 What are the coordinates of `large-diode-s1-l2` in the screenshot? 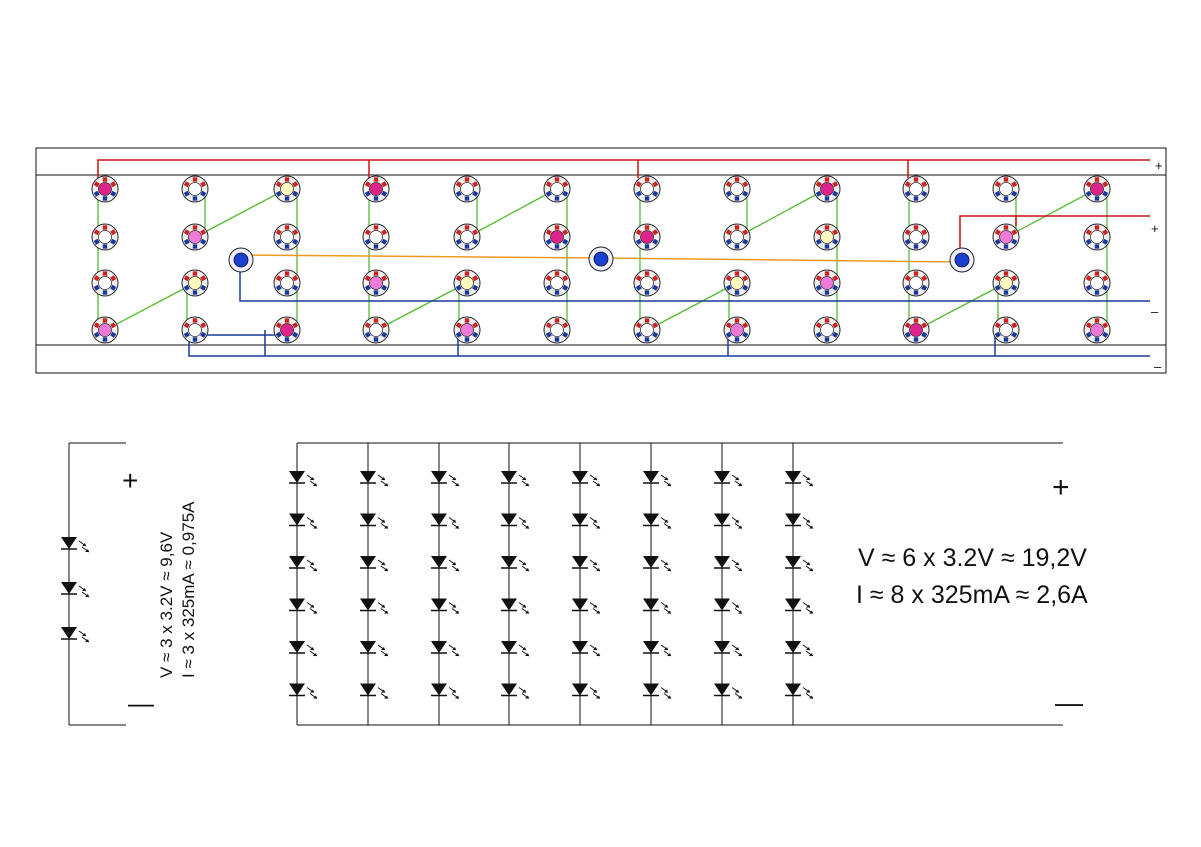 It's located at (303, 521).